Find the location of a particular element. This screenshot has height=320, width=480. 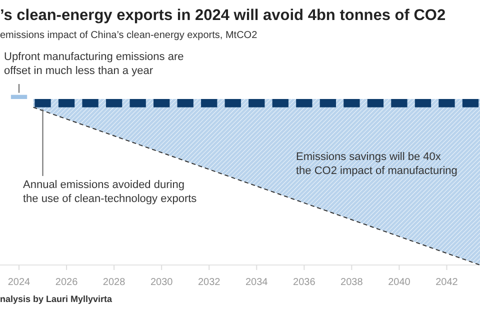

x-tick-label: 2034 is located at coordinates (257, 282).